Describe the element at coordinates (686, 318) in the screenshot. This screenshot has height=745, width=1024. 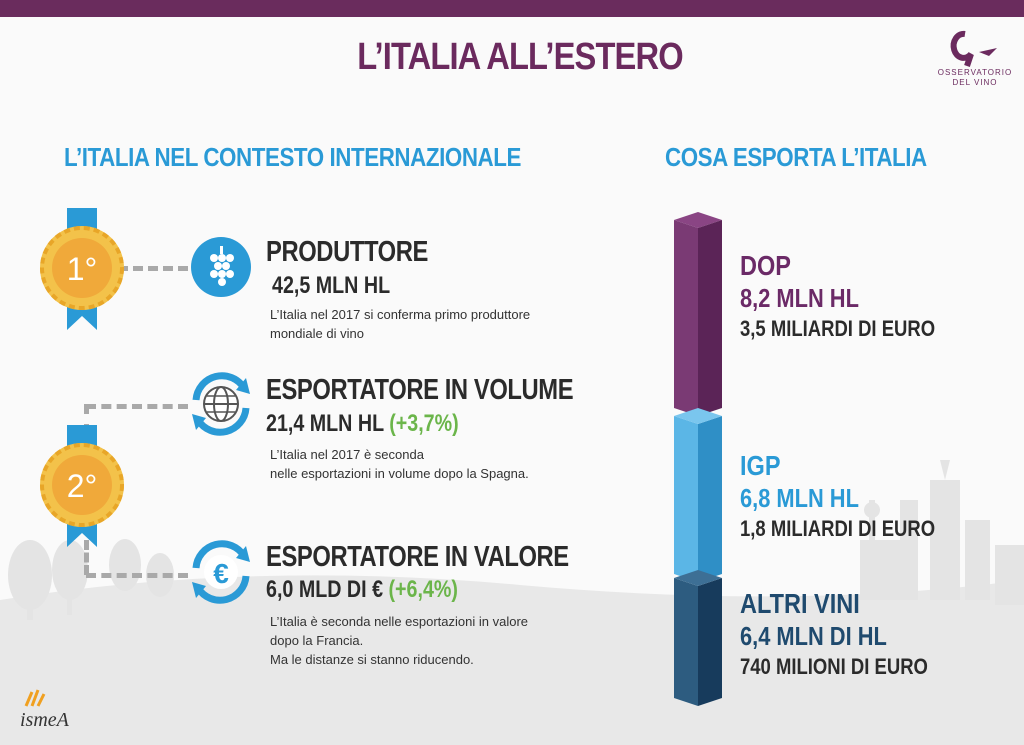
I see `bar-dop-left` at that location.